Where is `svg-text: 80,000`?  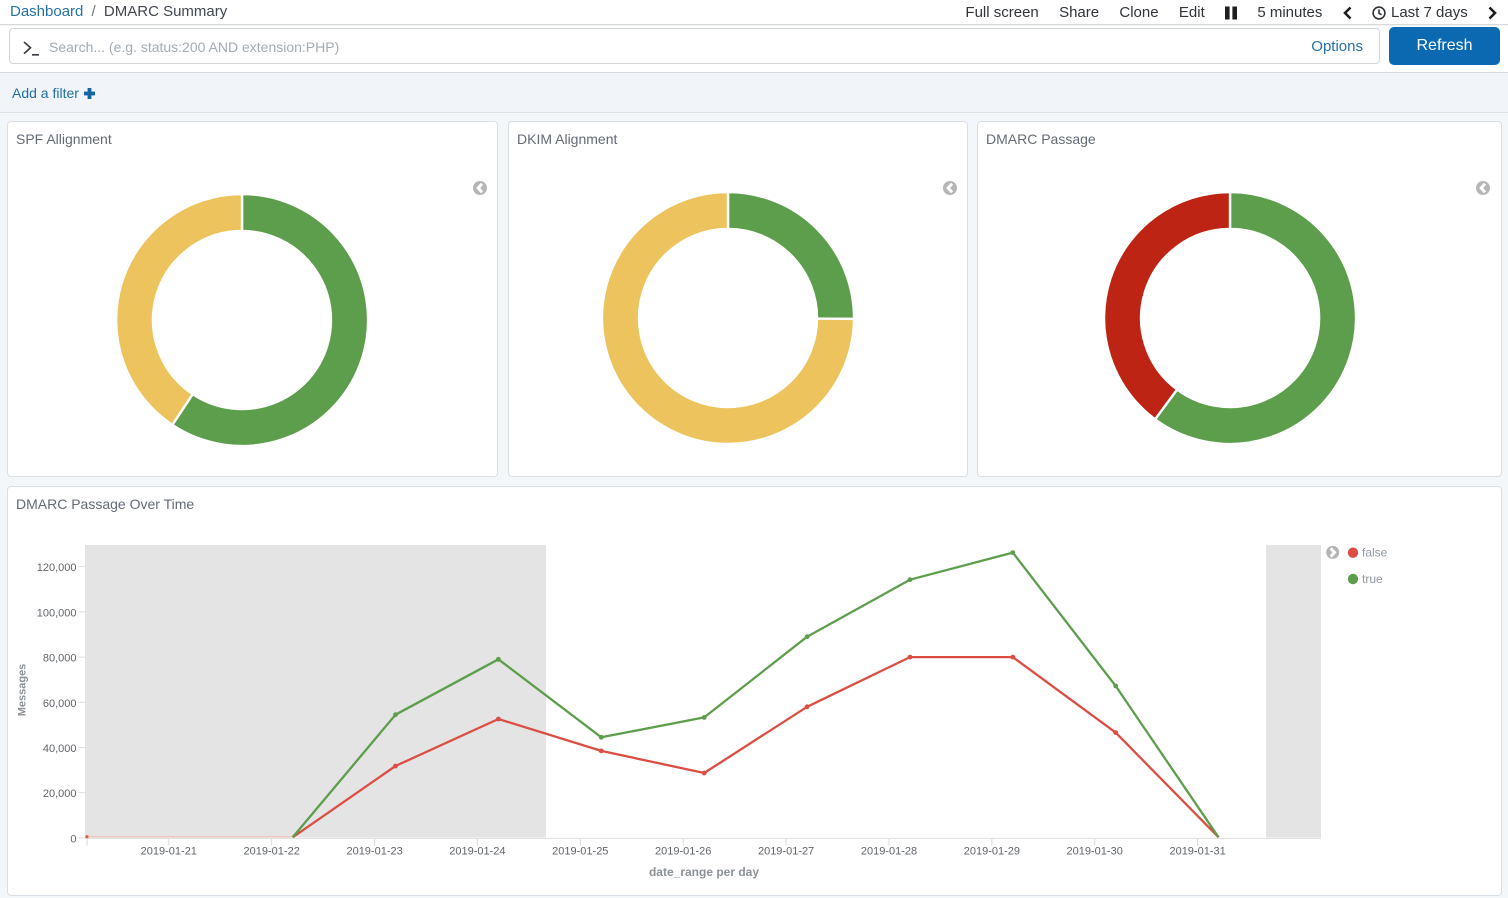
svg-text: 80,000 is located at coordinates (60, 659).